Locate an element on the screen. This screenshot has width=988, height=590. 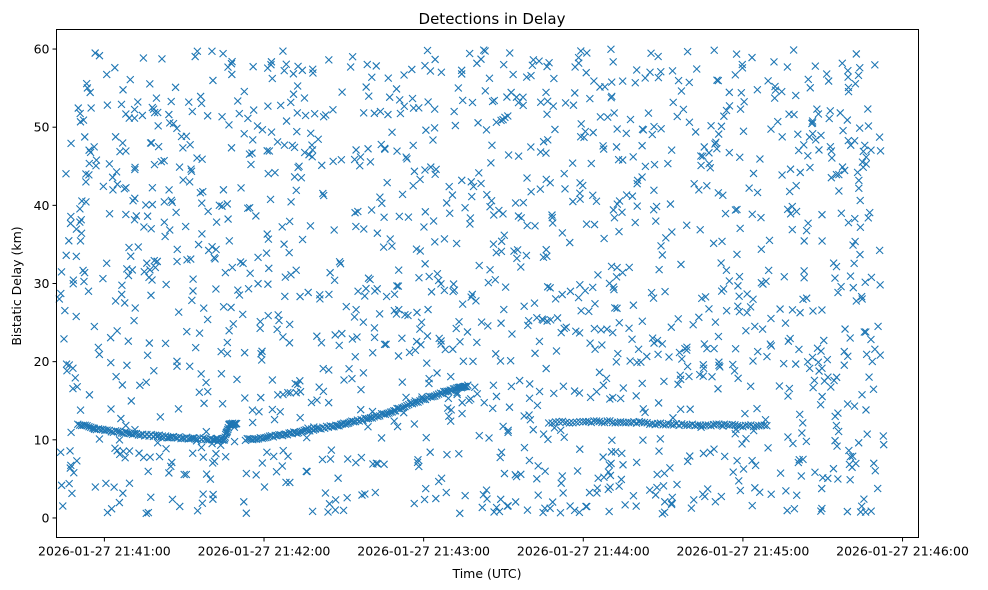
x-tick-label: 2026-01-27 21:41:00 is located at coordinates (104, 551).